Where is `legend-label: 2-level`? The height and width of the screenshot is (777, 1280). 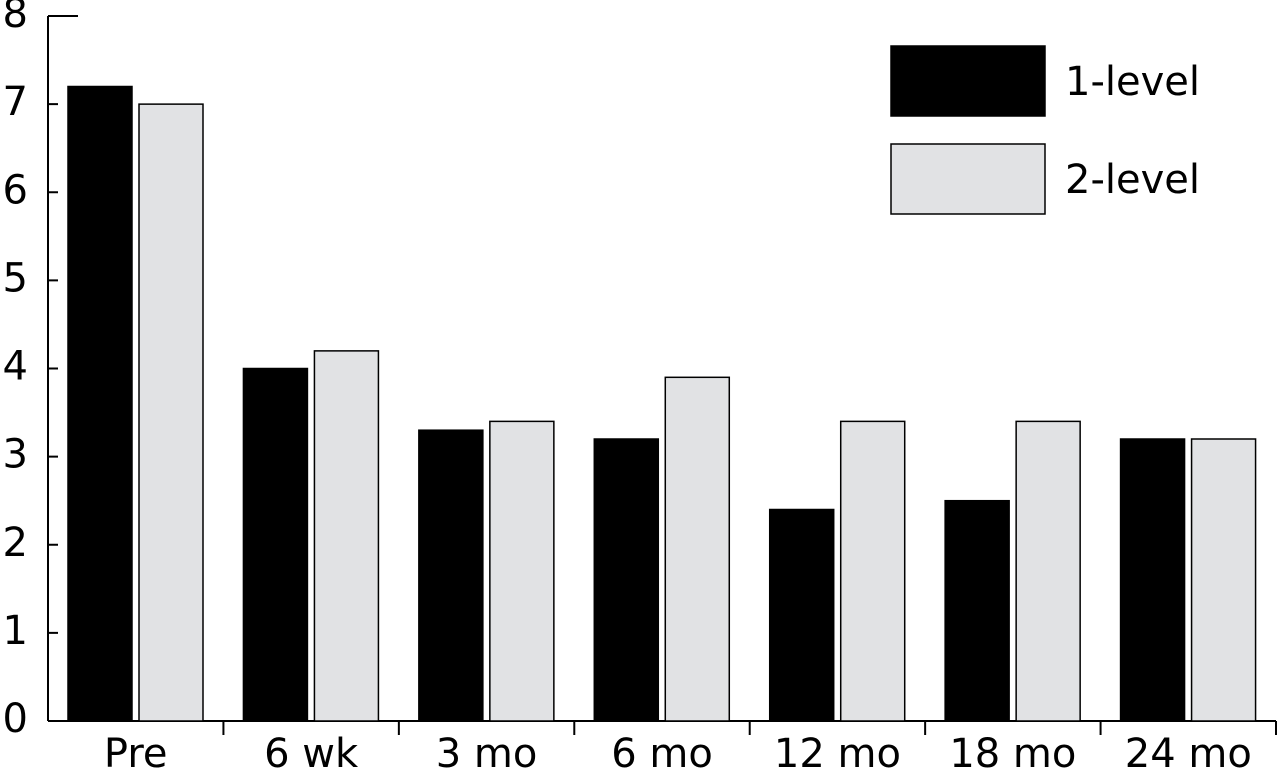 legend-label: 2-level is located at coordinates (1132, 180).